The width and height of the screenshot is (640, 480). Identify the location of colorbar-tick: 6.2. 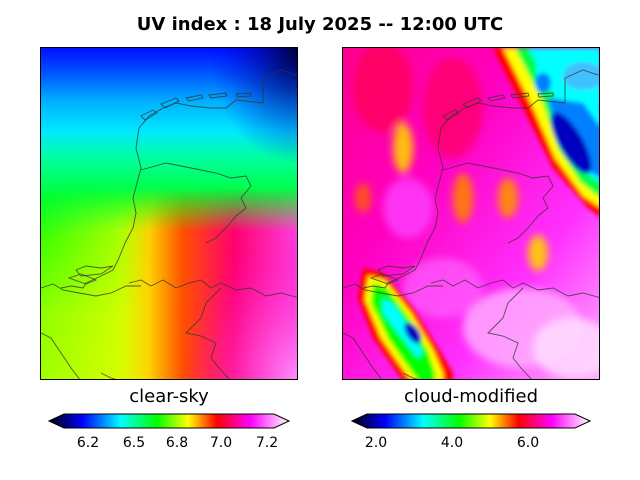
(88, 443).